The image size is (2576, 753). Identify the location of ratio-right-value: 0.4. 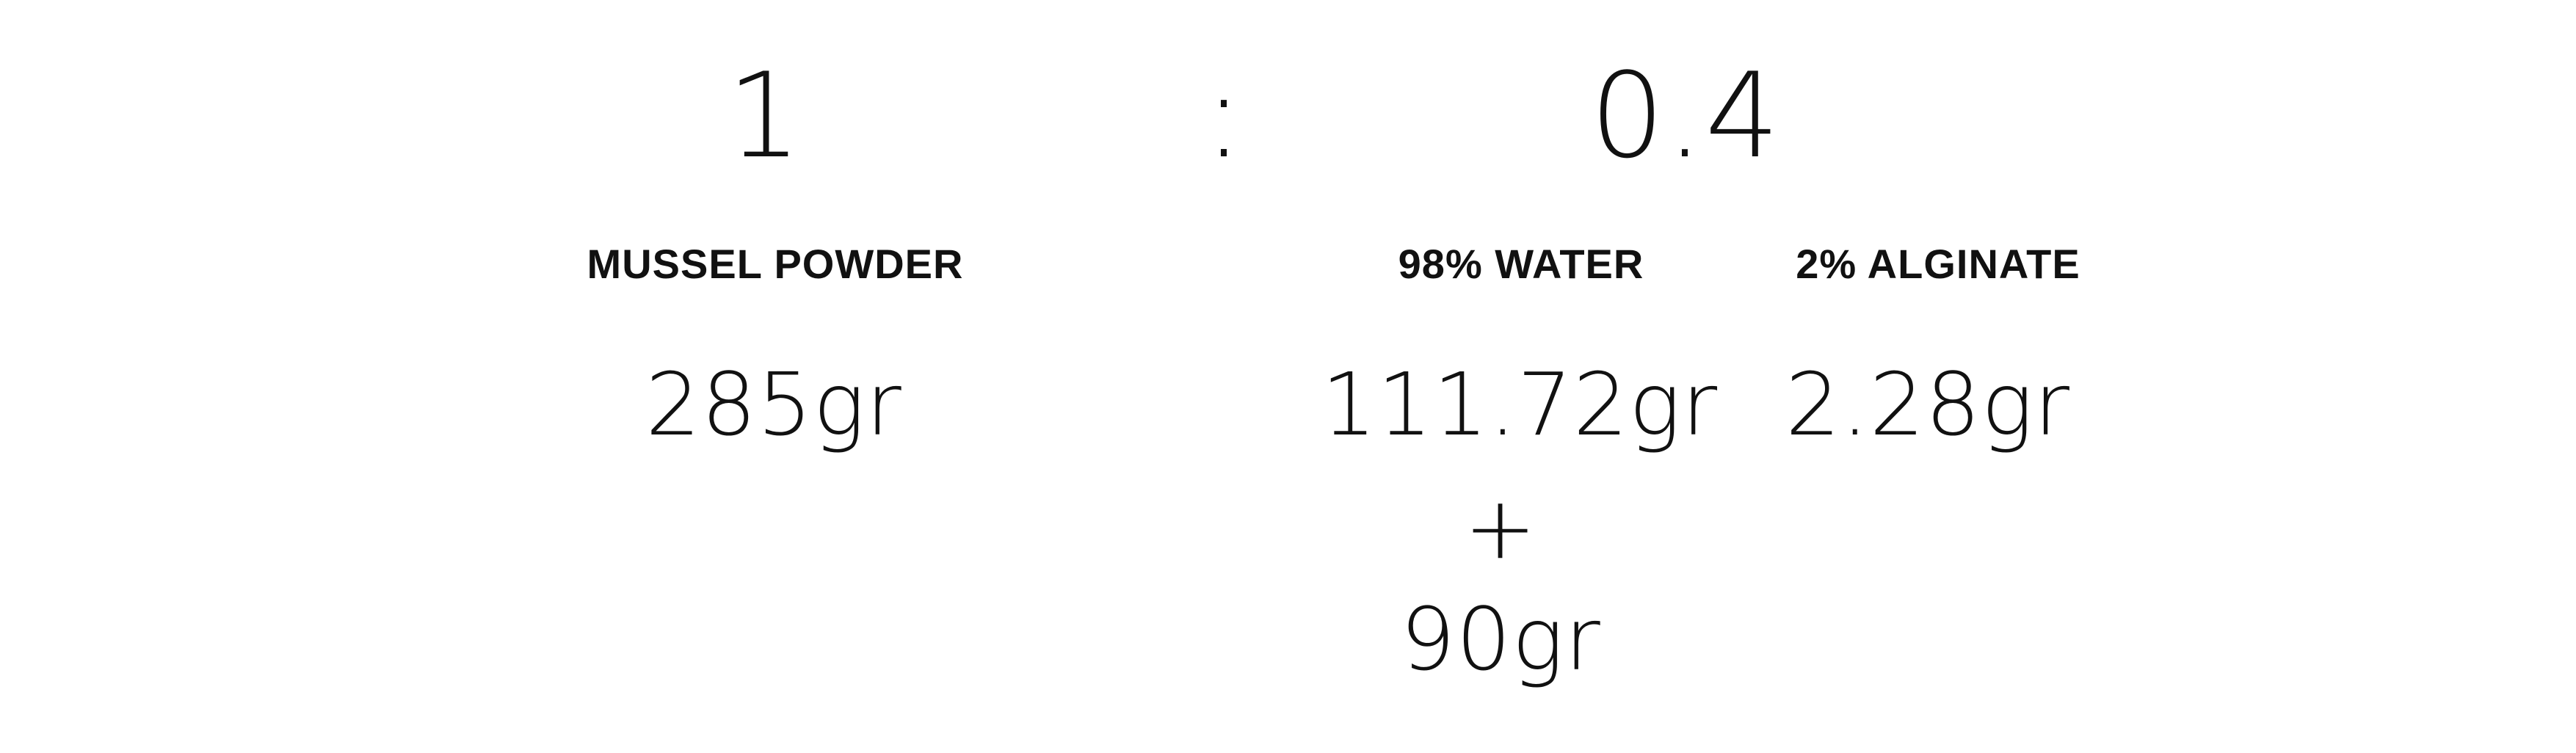
(1686, 115).